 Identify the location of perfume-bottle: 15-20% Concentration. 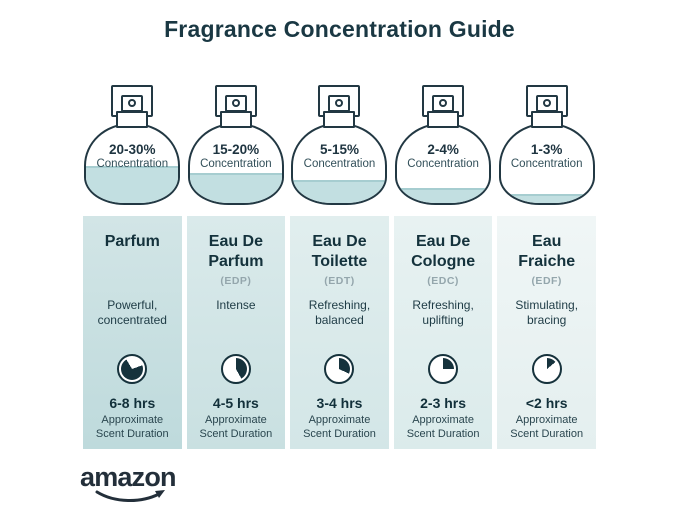
(236, 147).